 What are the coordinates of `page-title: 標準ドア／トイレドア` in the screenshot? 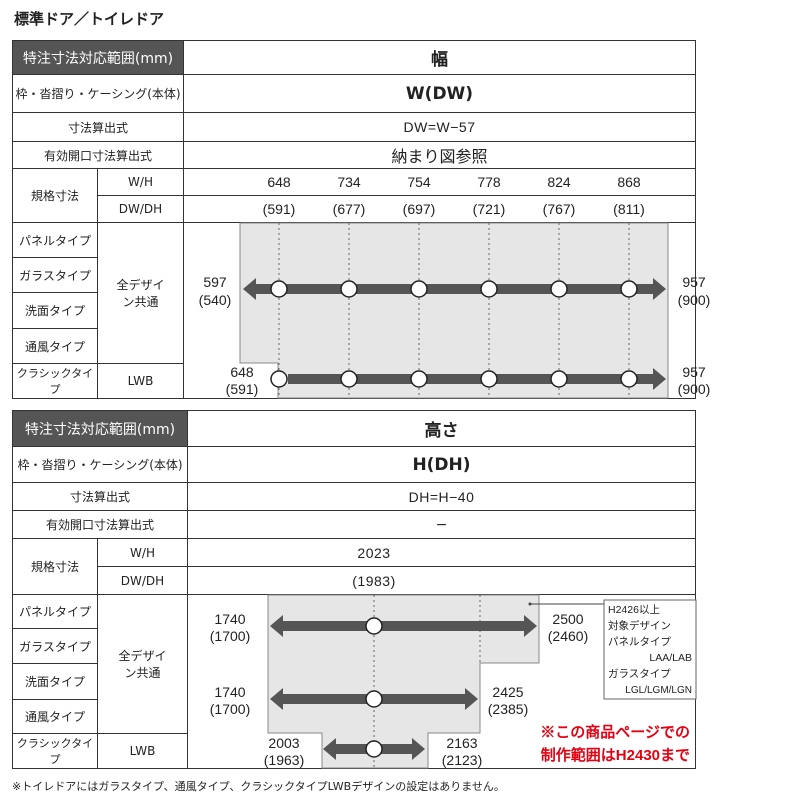 It's located at (89, 19).